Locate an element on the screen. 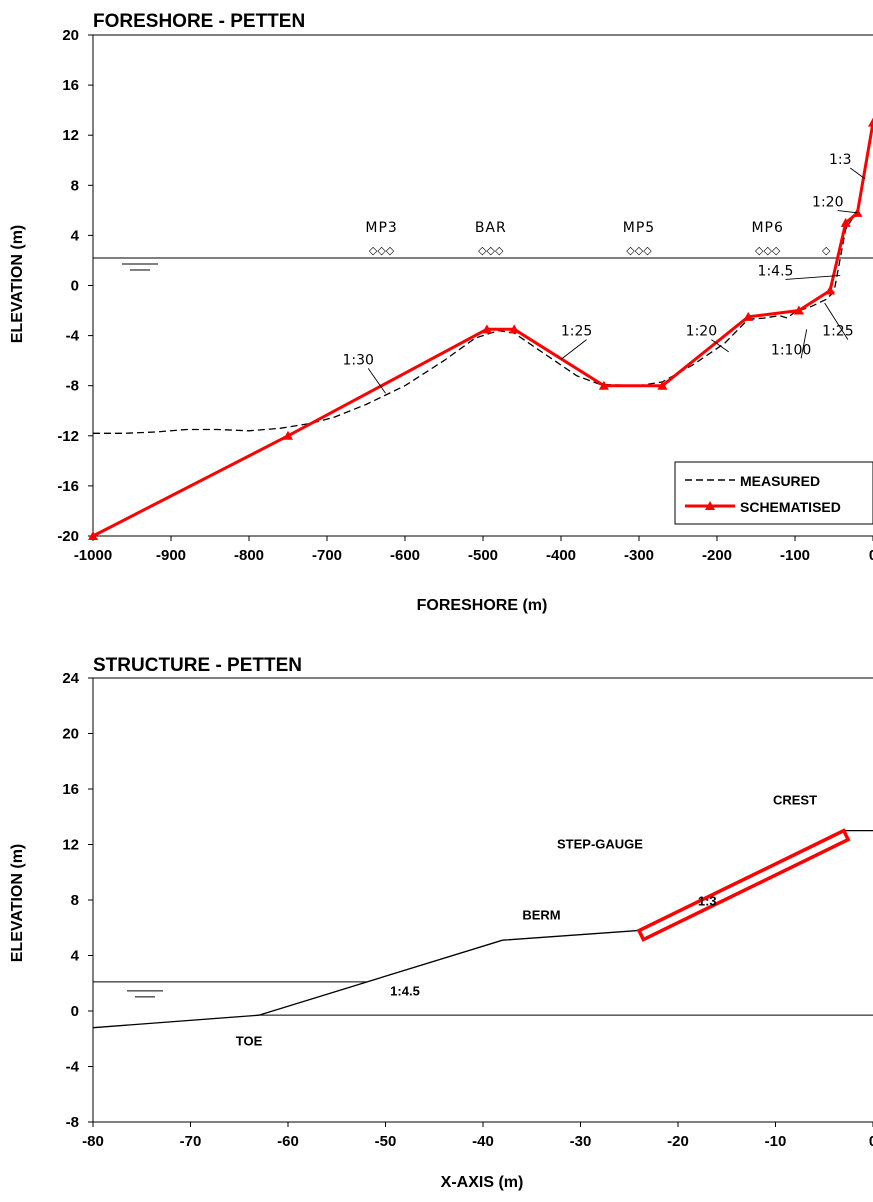  foreshore-y-axis-label: ELEVATION (m) is located at coordinates (17, 284).